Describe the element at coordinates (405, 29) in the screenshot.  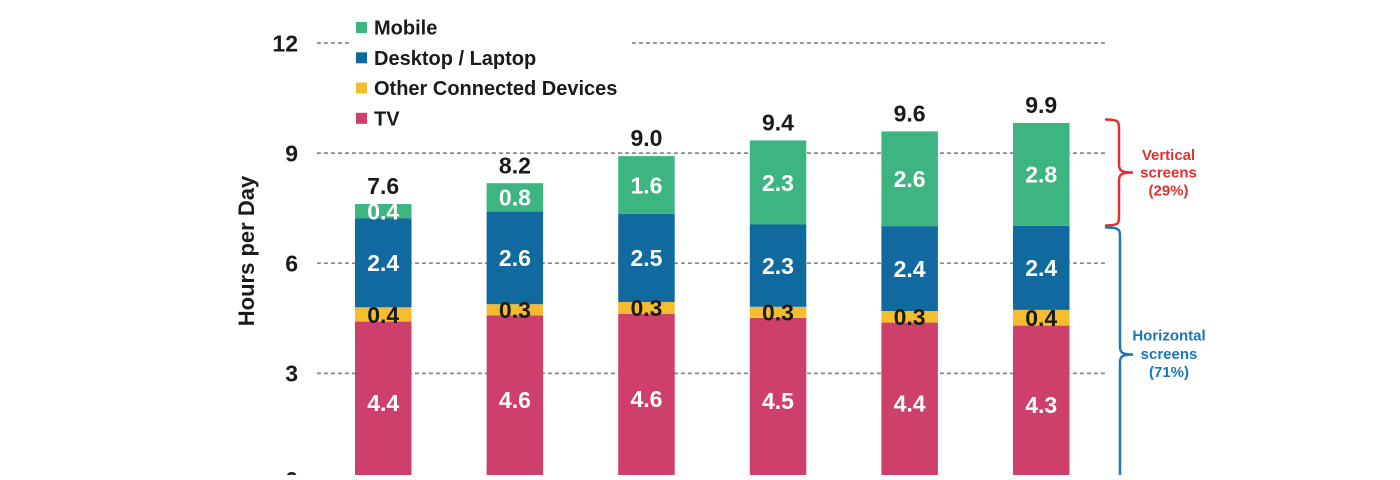
I see `svg-text: Mobile` at that location.